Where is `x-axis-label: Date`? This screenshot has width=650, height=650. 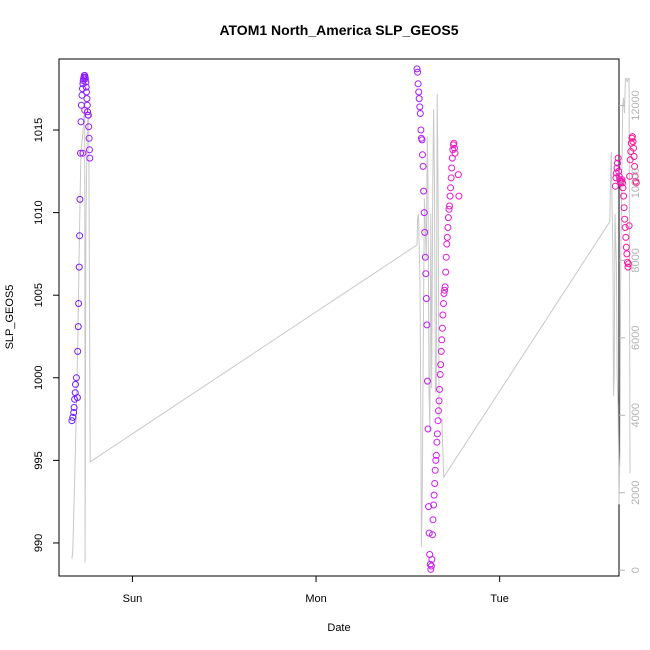 x-axis-label: Date is located at coordinates (338, 628).